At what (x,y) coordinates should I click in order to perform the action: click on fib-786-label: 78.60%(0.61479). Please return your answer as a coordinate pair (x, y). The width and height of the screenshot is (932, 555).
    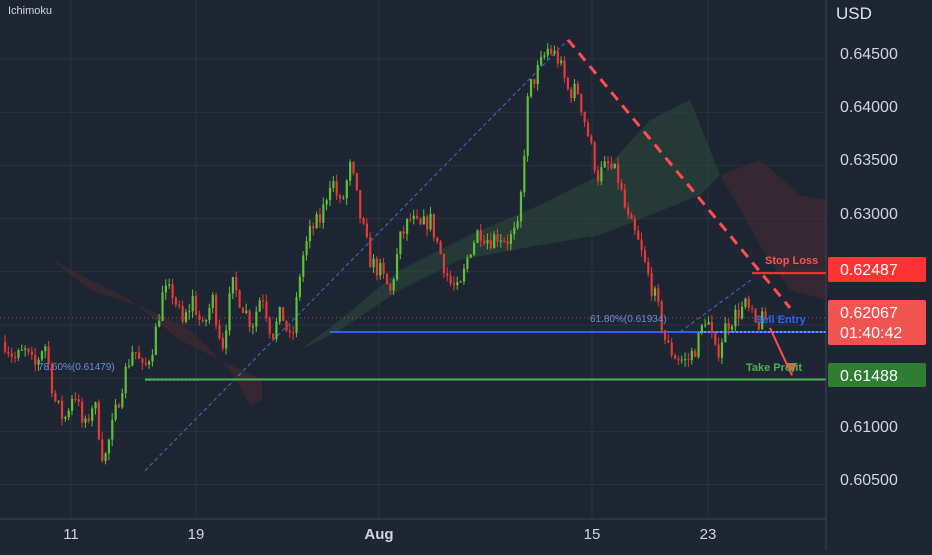
    Looking at the image, I should click on (76, 367).